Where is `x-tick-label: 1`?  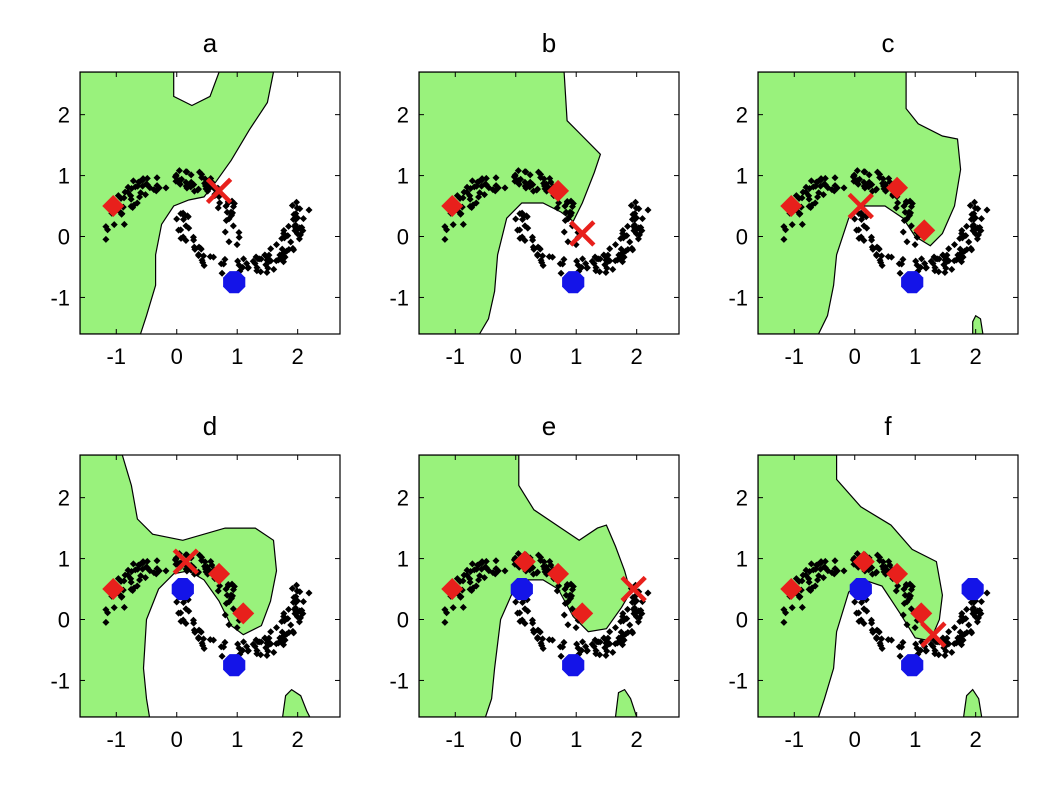 x-tick-label: 1 is located at coordinates (576, 356).